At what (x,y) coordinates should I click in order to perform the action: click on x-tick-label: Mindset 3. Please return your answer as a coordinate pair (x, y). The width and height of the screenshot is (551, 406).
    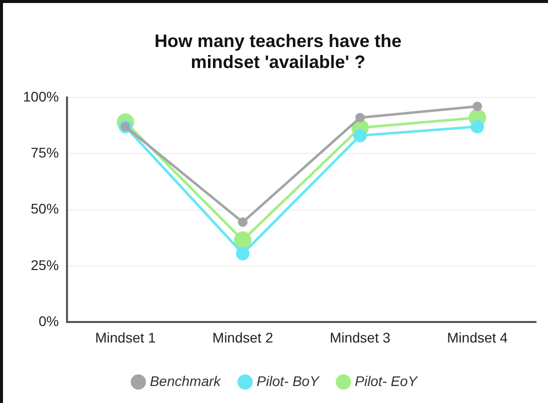
    Looking at the image, I should click on (360, 337).